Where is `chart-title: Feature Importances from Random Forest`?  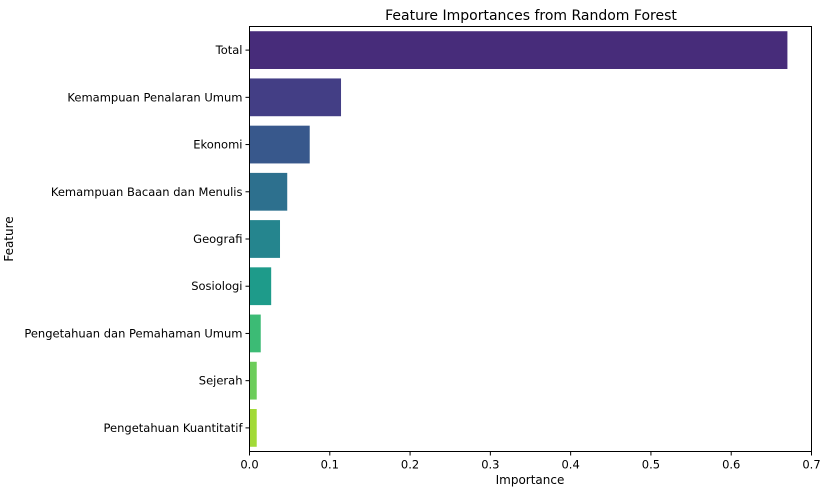
chart-title: Feature Importances from Random Forest is located at coordinates (531, 16).